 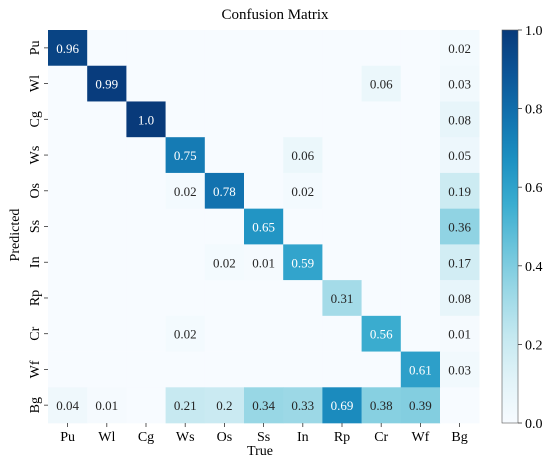 What do you see at coordinates (264, 369) in the screenshot?
I see `heatmap-cell-Wf-Ss` at bounding box center [264, 369].